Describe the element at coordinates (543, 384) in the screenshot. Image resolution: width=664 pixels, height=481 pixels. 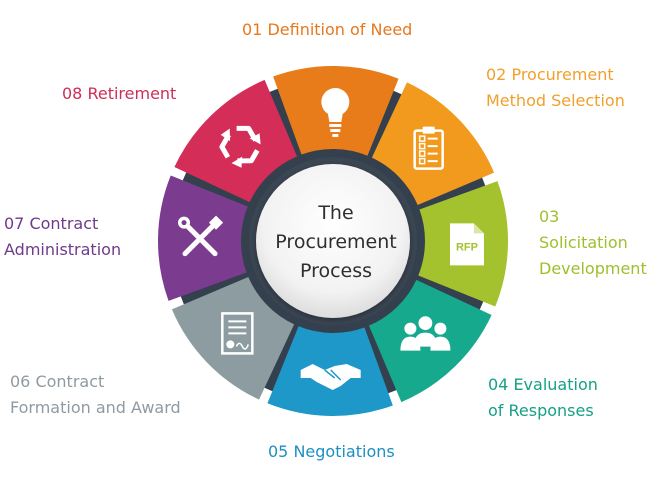
I see `stage-label-line: 04 Evaluation` at that location.